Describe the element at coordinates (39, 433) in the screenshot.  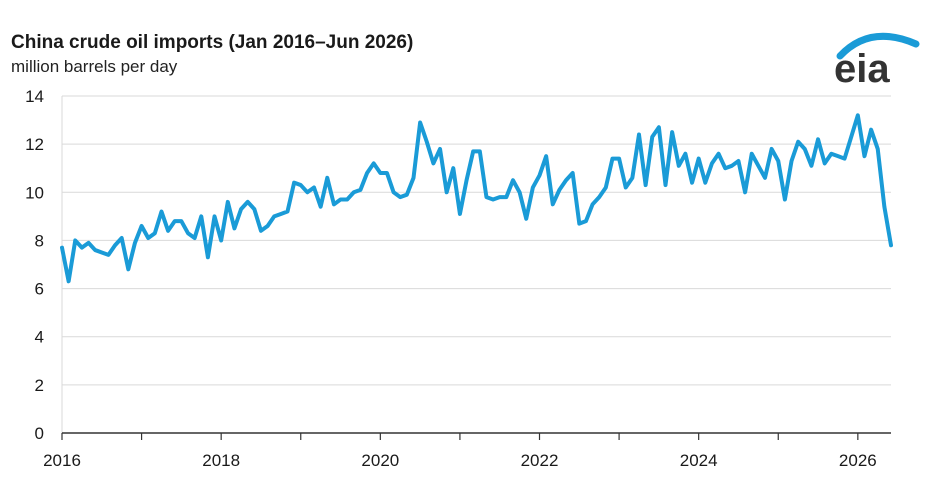
I see `y-tick-label: 0` at that location.